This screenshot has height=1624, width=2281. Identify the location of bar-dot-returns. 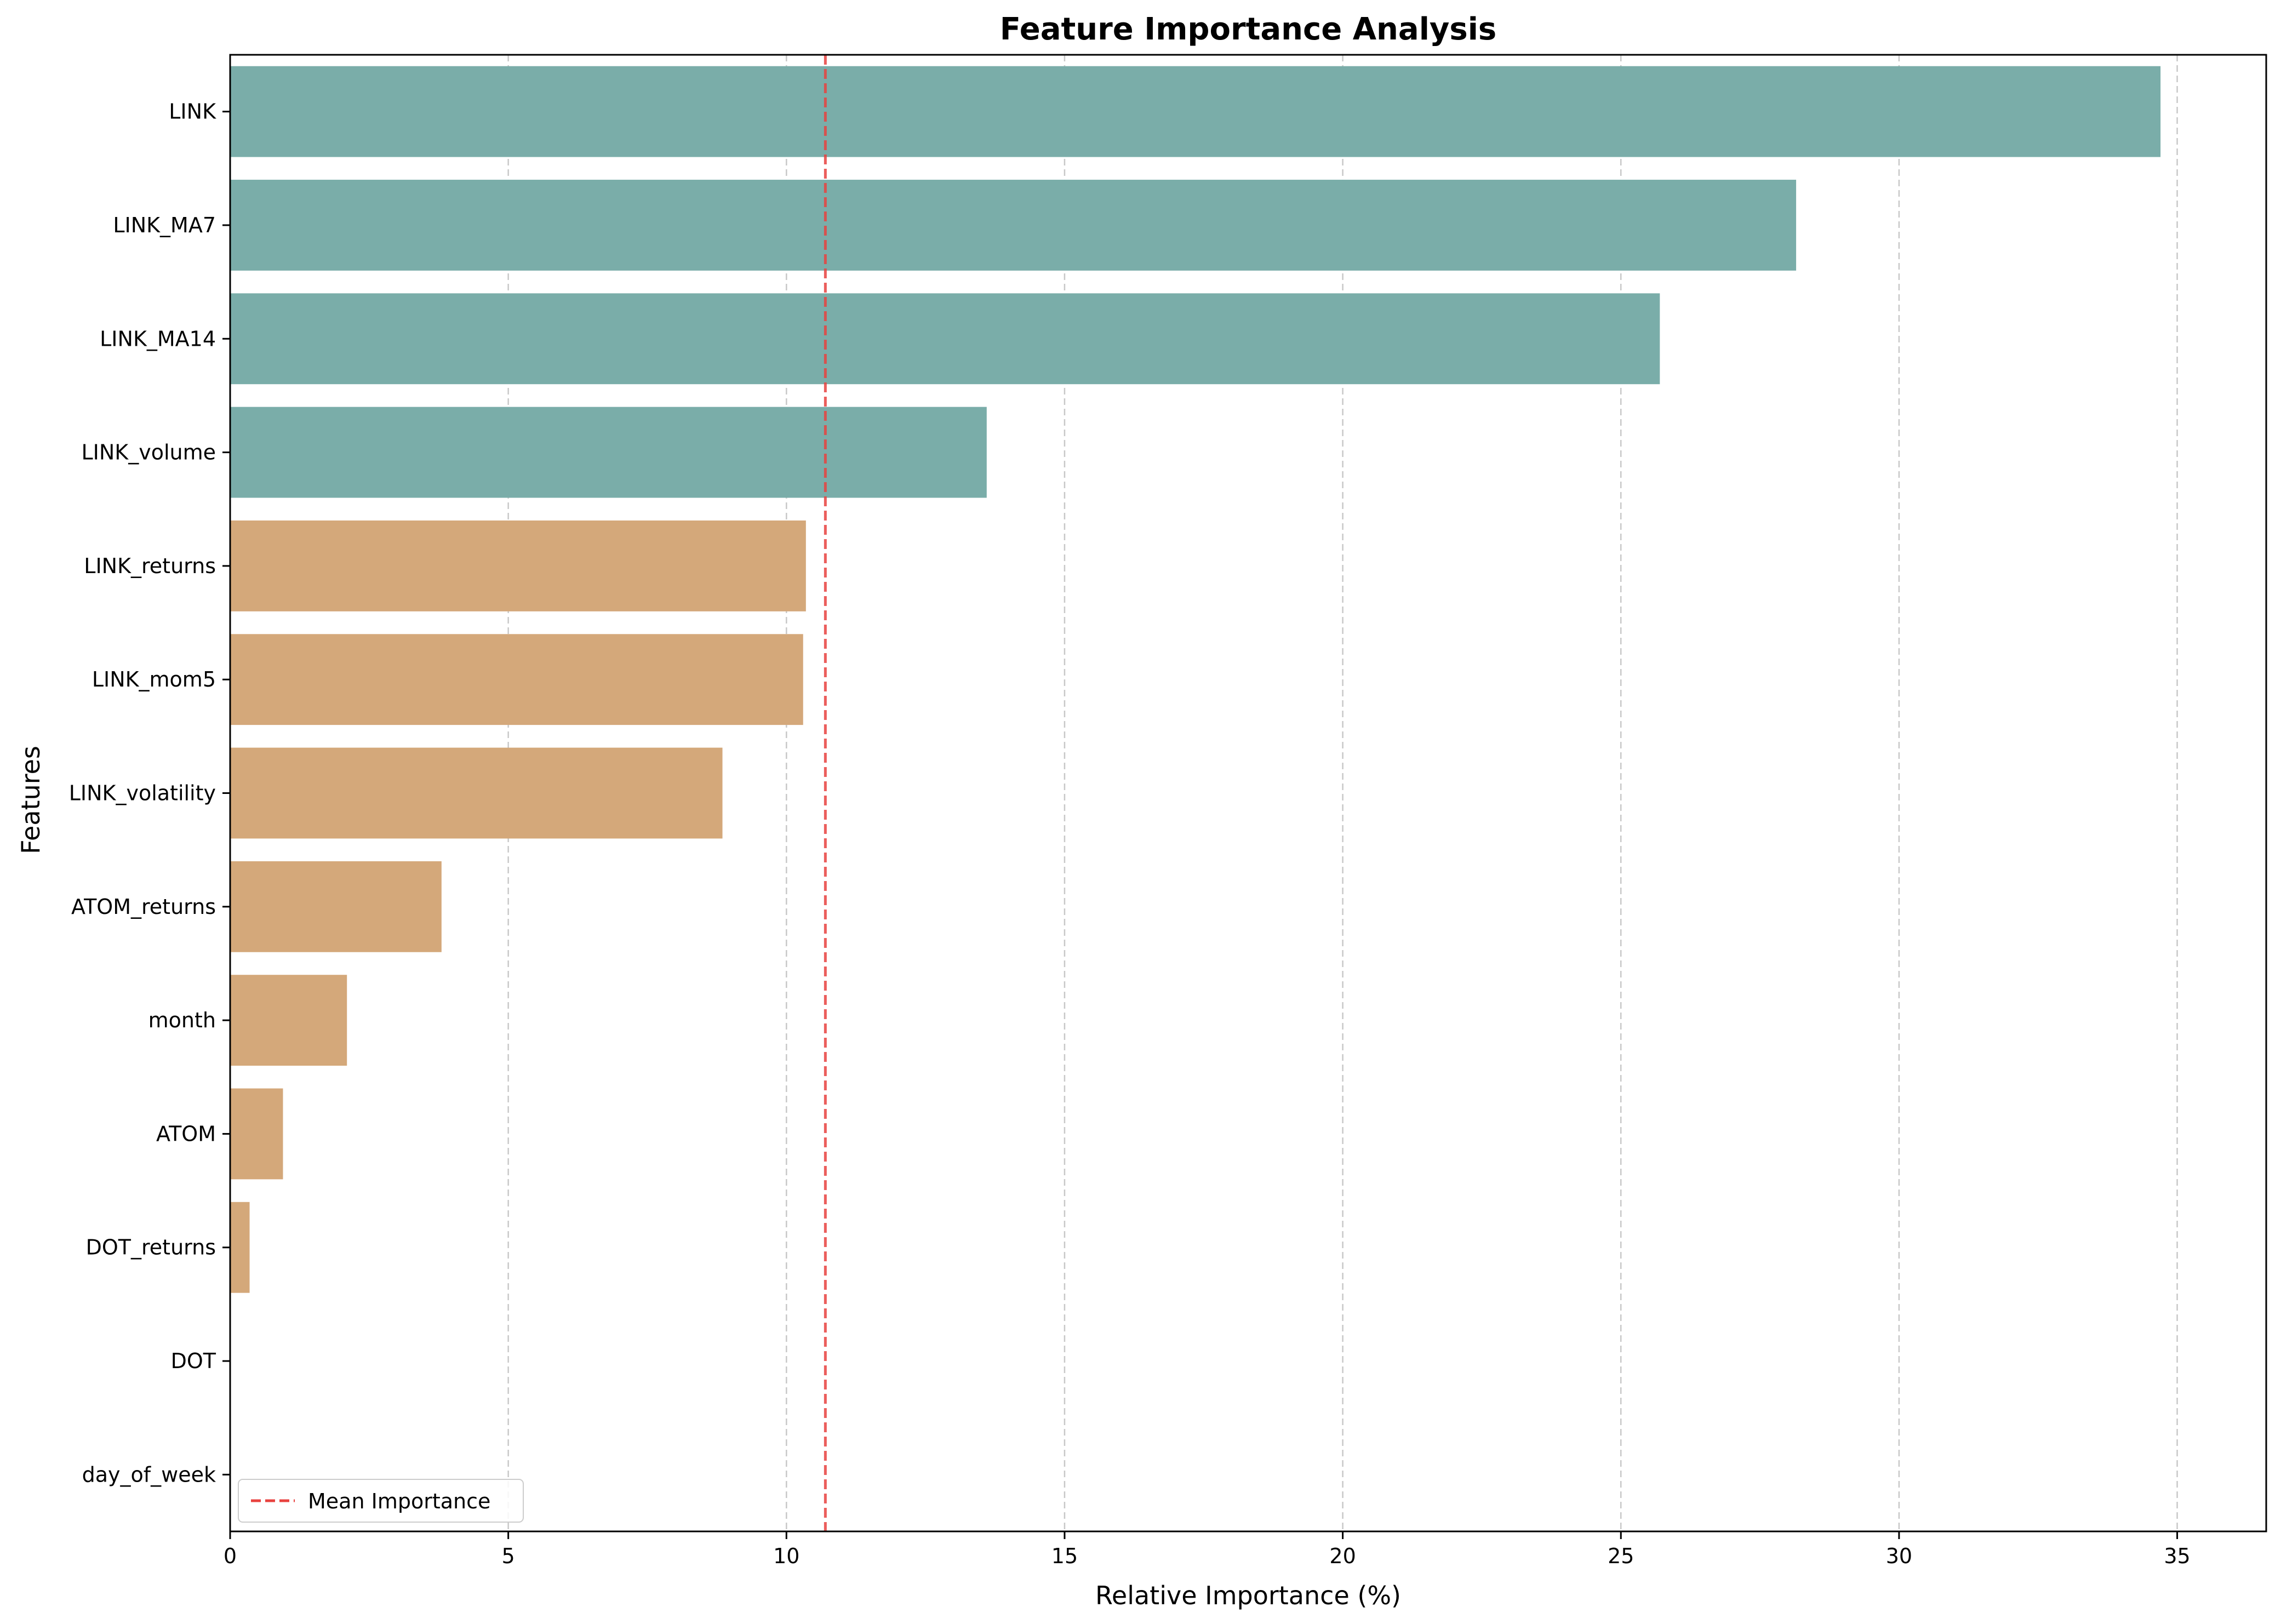
(240, 1247).